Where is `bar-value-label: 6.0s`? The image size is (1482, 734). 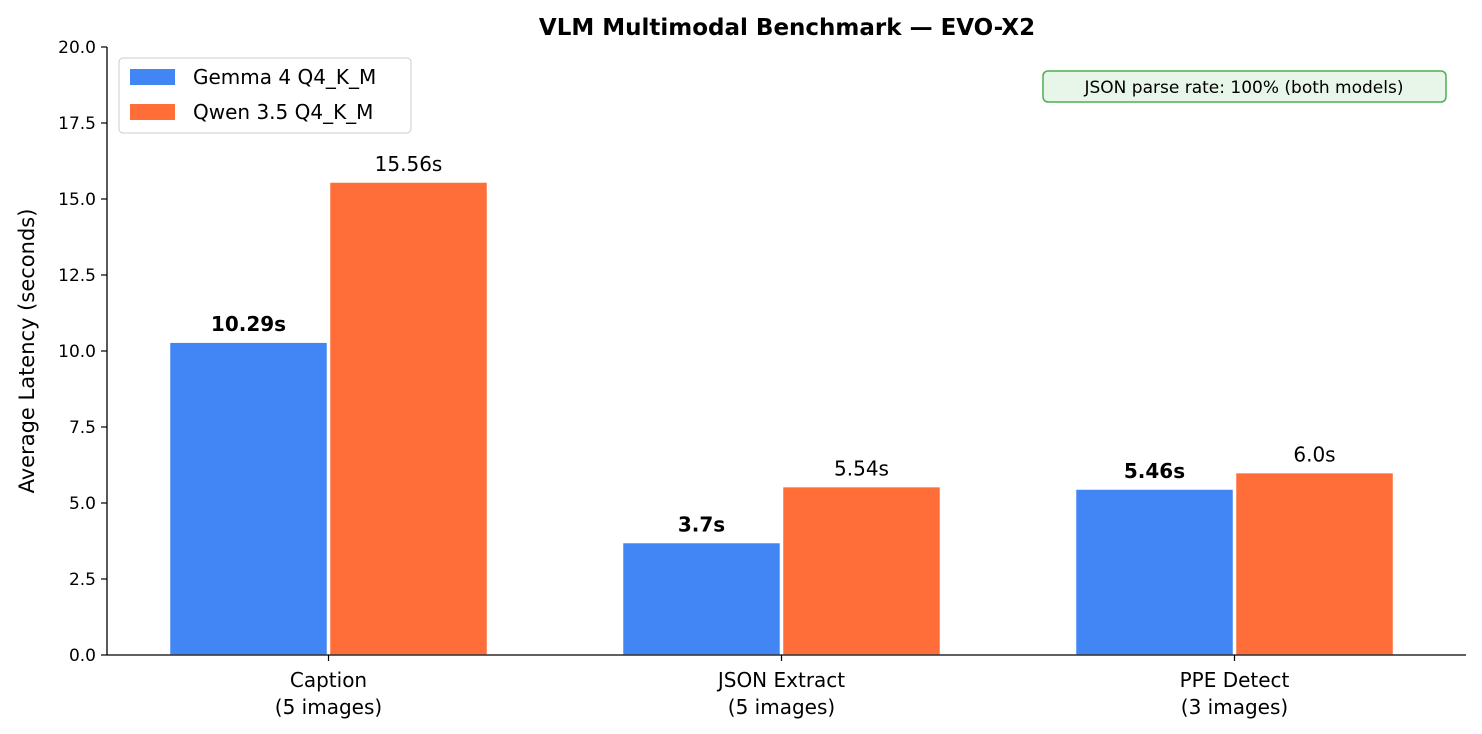 bar-value-label: 6.0s is located at coordinates (1314, 455).